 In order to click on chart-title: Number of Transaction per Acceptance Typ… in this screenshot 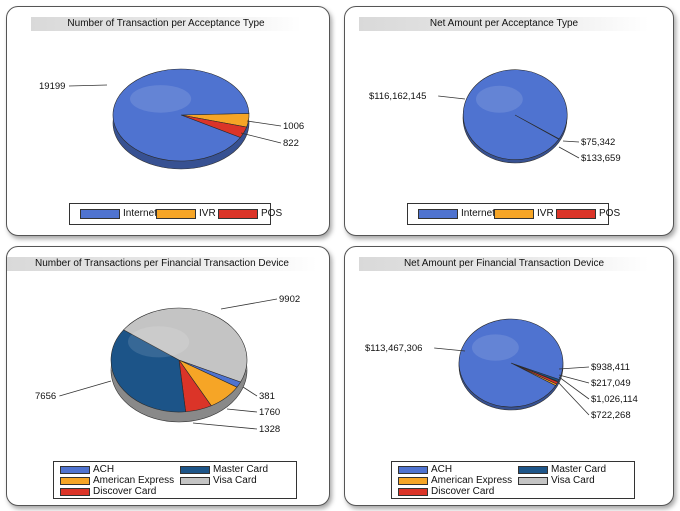, I will do `click(166, 24)`.